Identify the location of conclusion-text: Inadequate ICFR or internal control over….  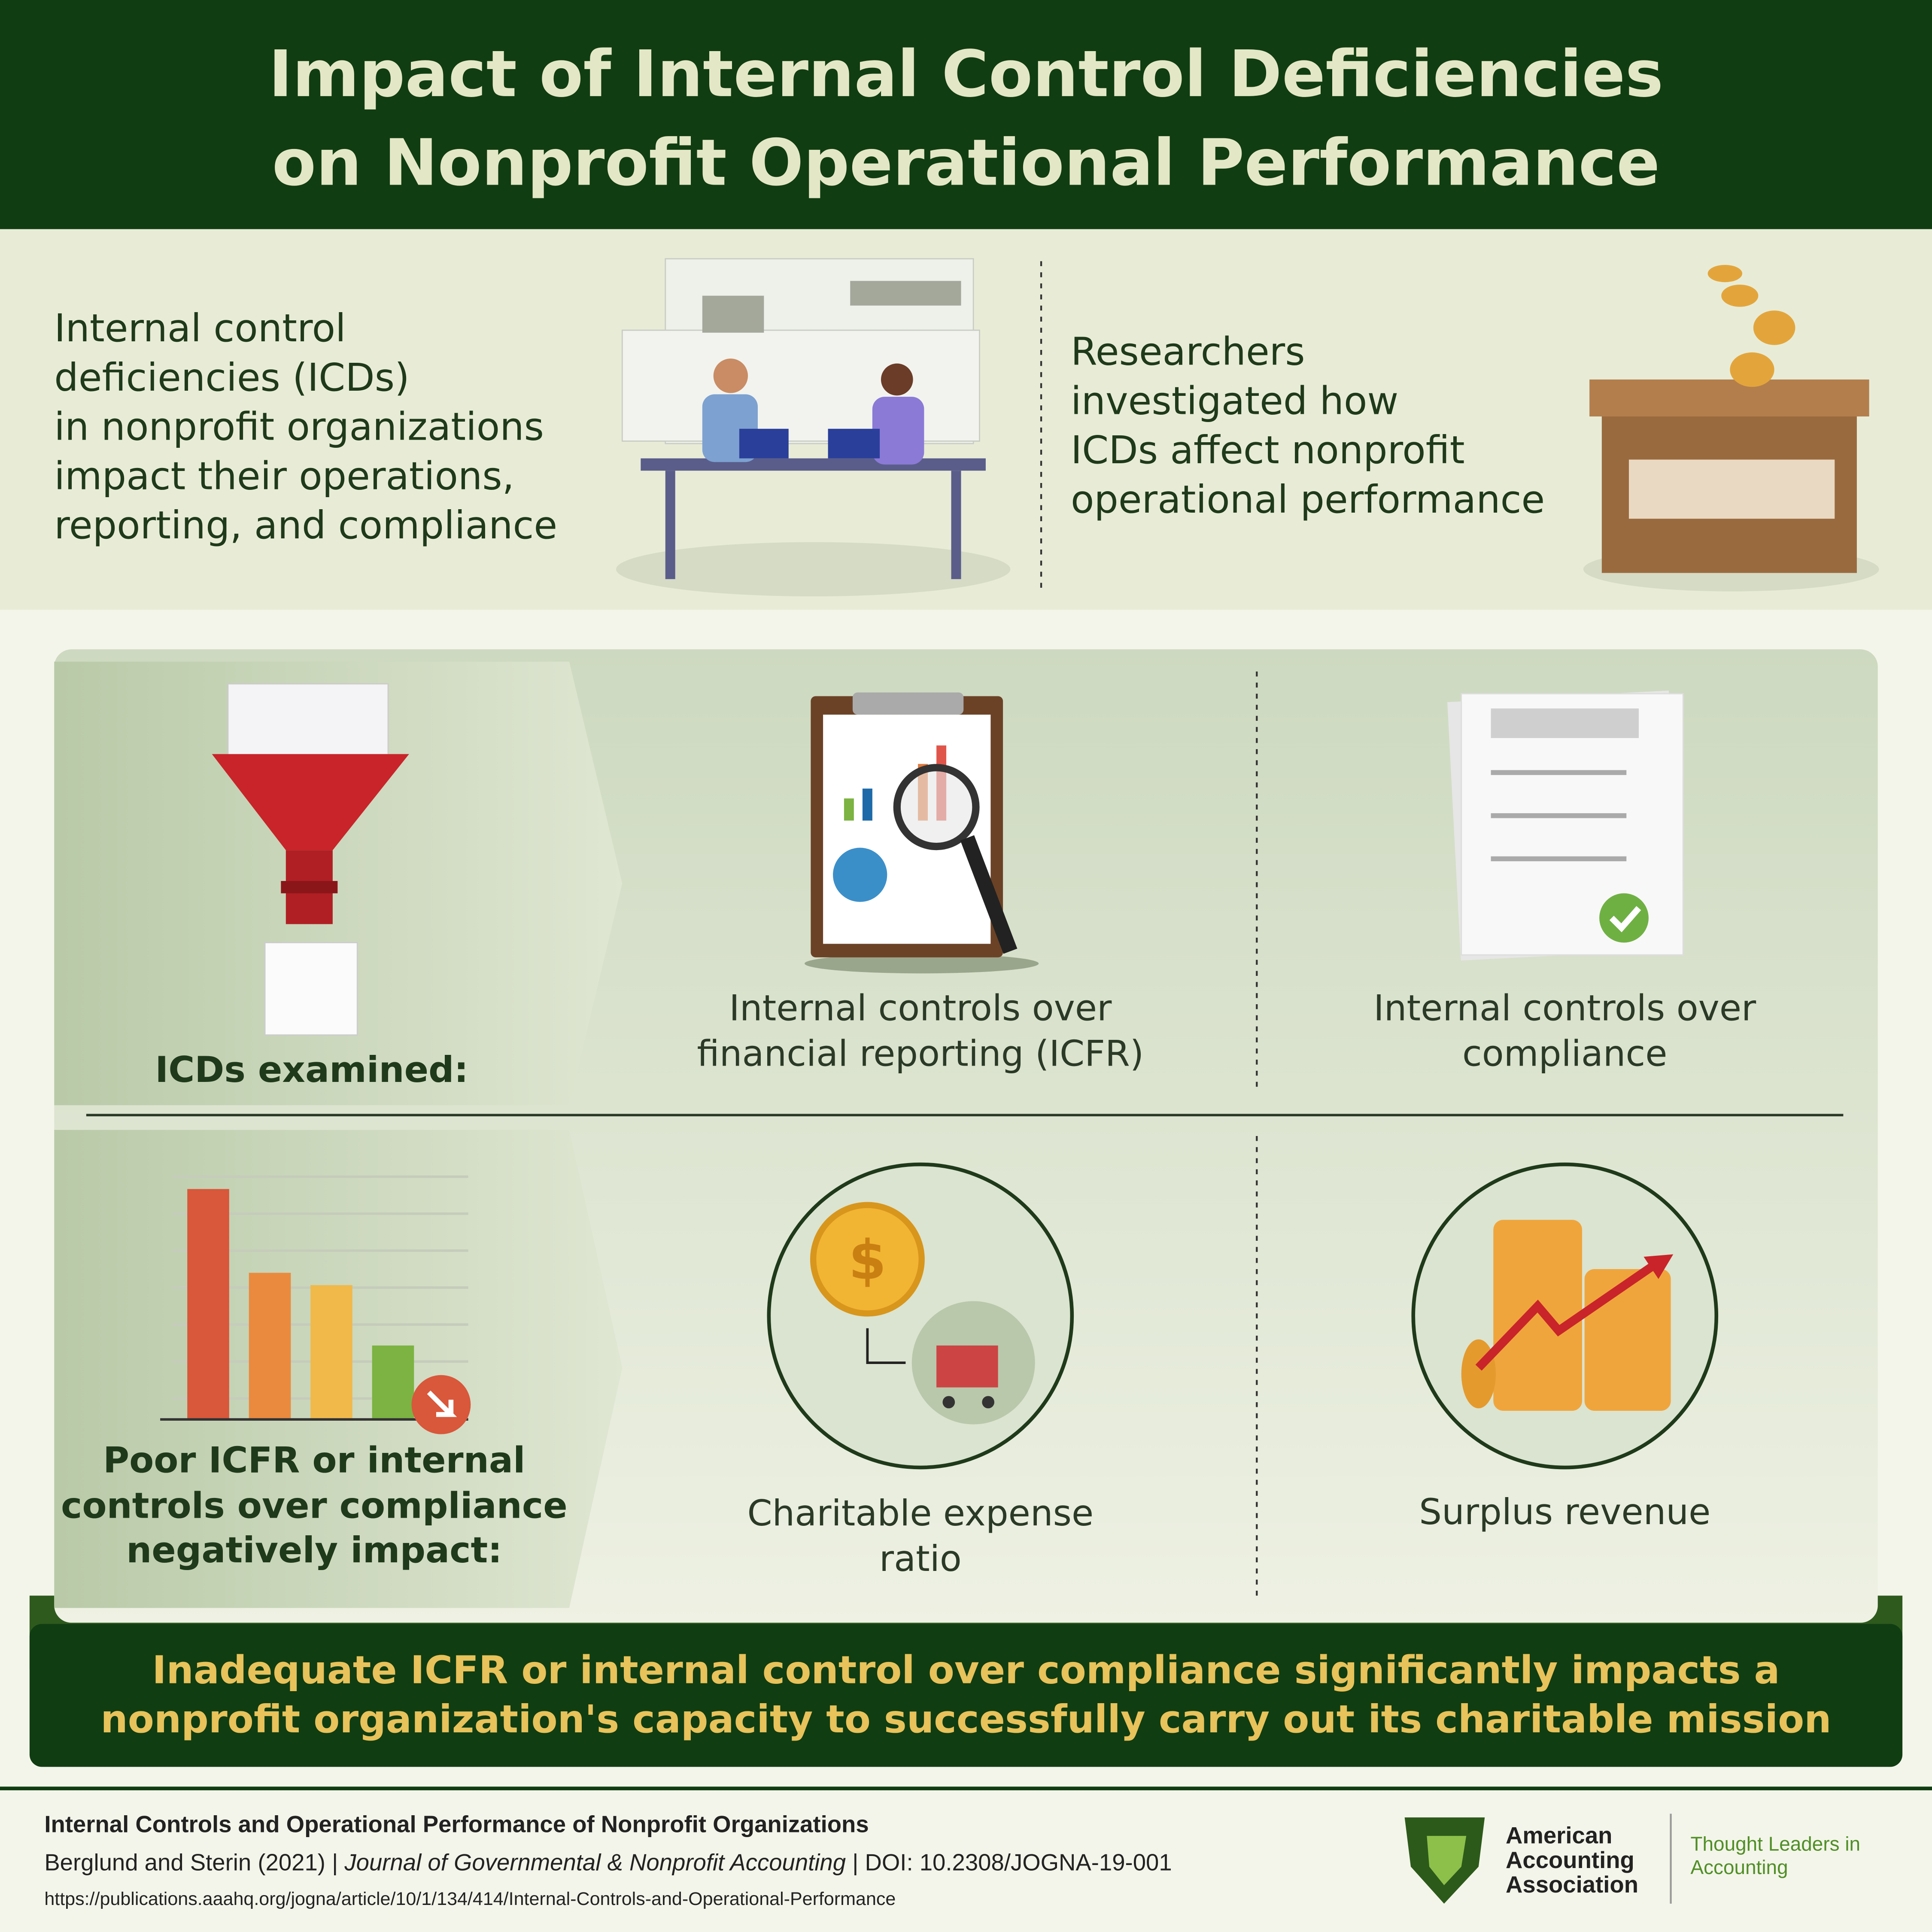
(966, 1670).